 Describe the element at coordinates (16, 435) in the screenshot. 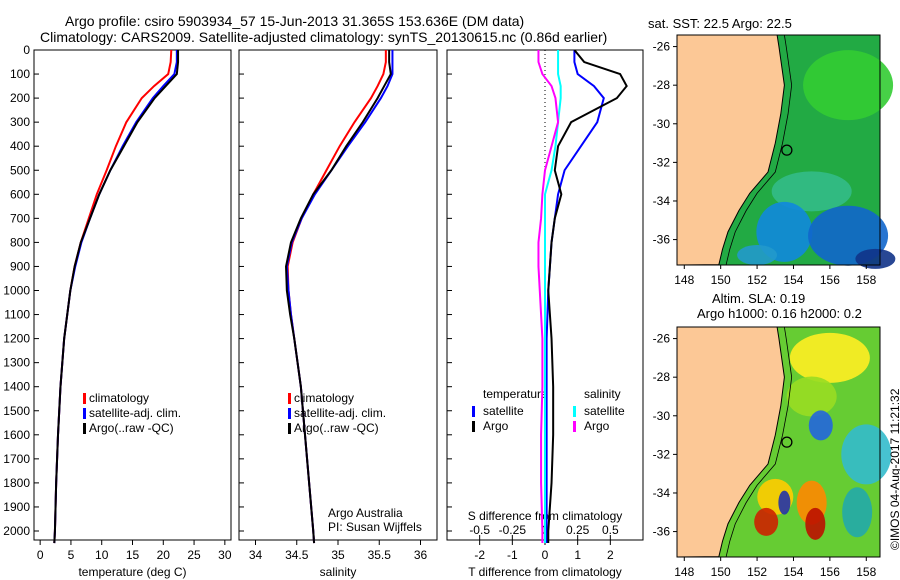

I see `y-tick-label: 1600` at that location.